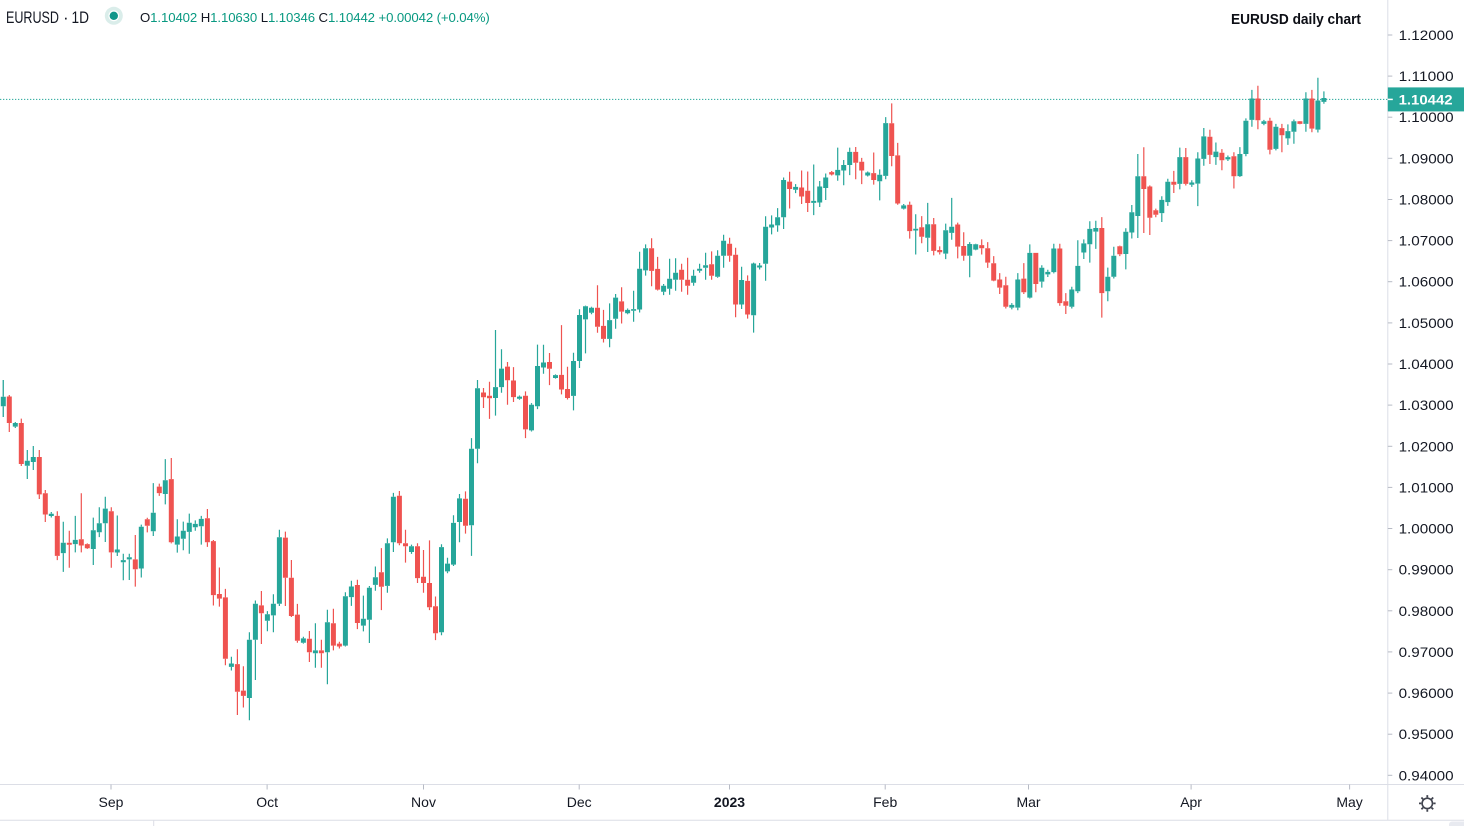  I want to click on svg-text: 1D, so click(81, 17).